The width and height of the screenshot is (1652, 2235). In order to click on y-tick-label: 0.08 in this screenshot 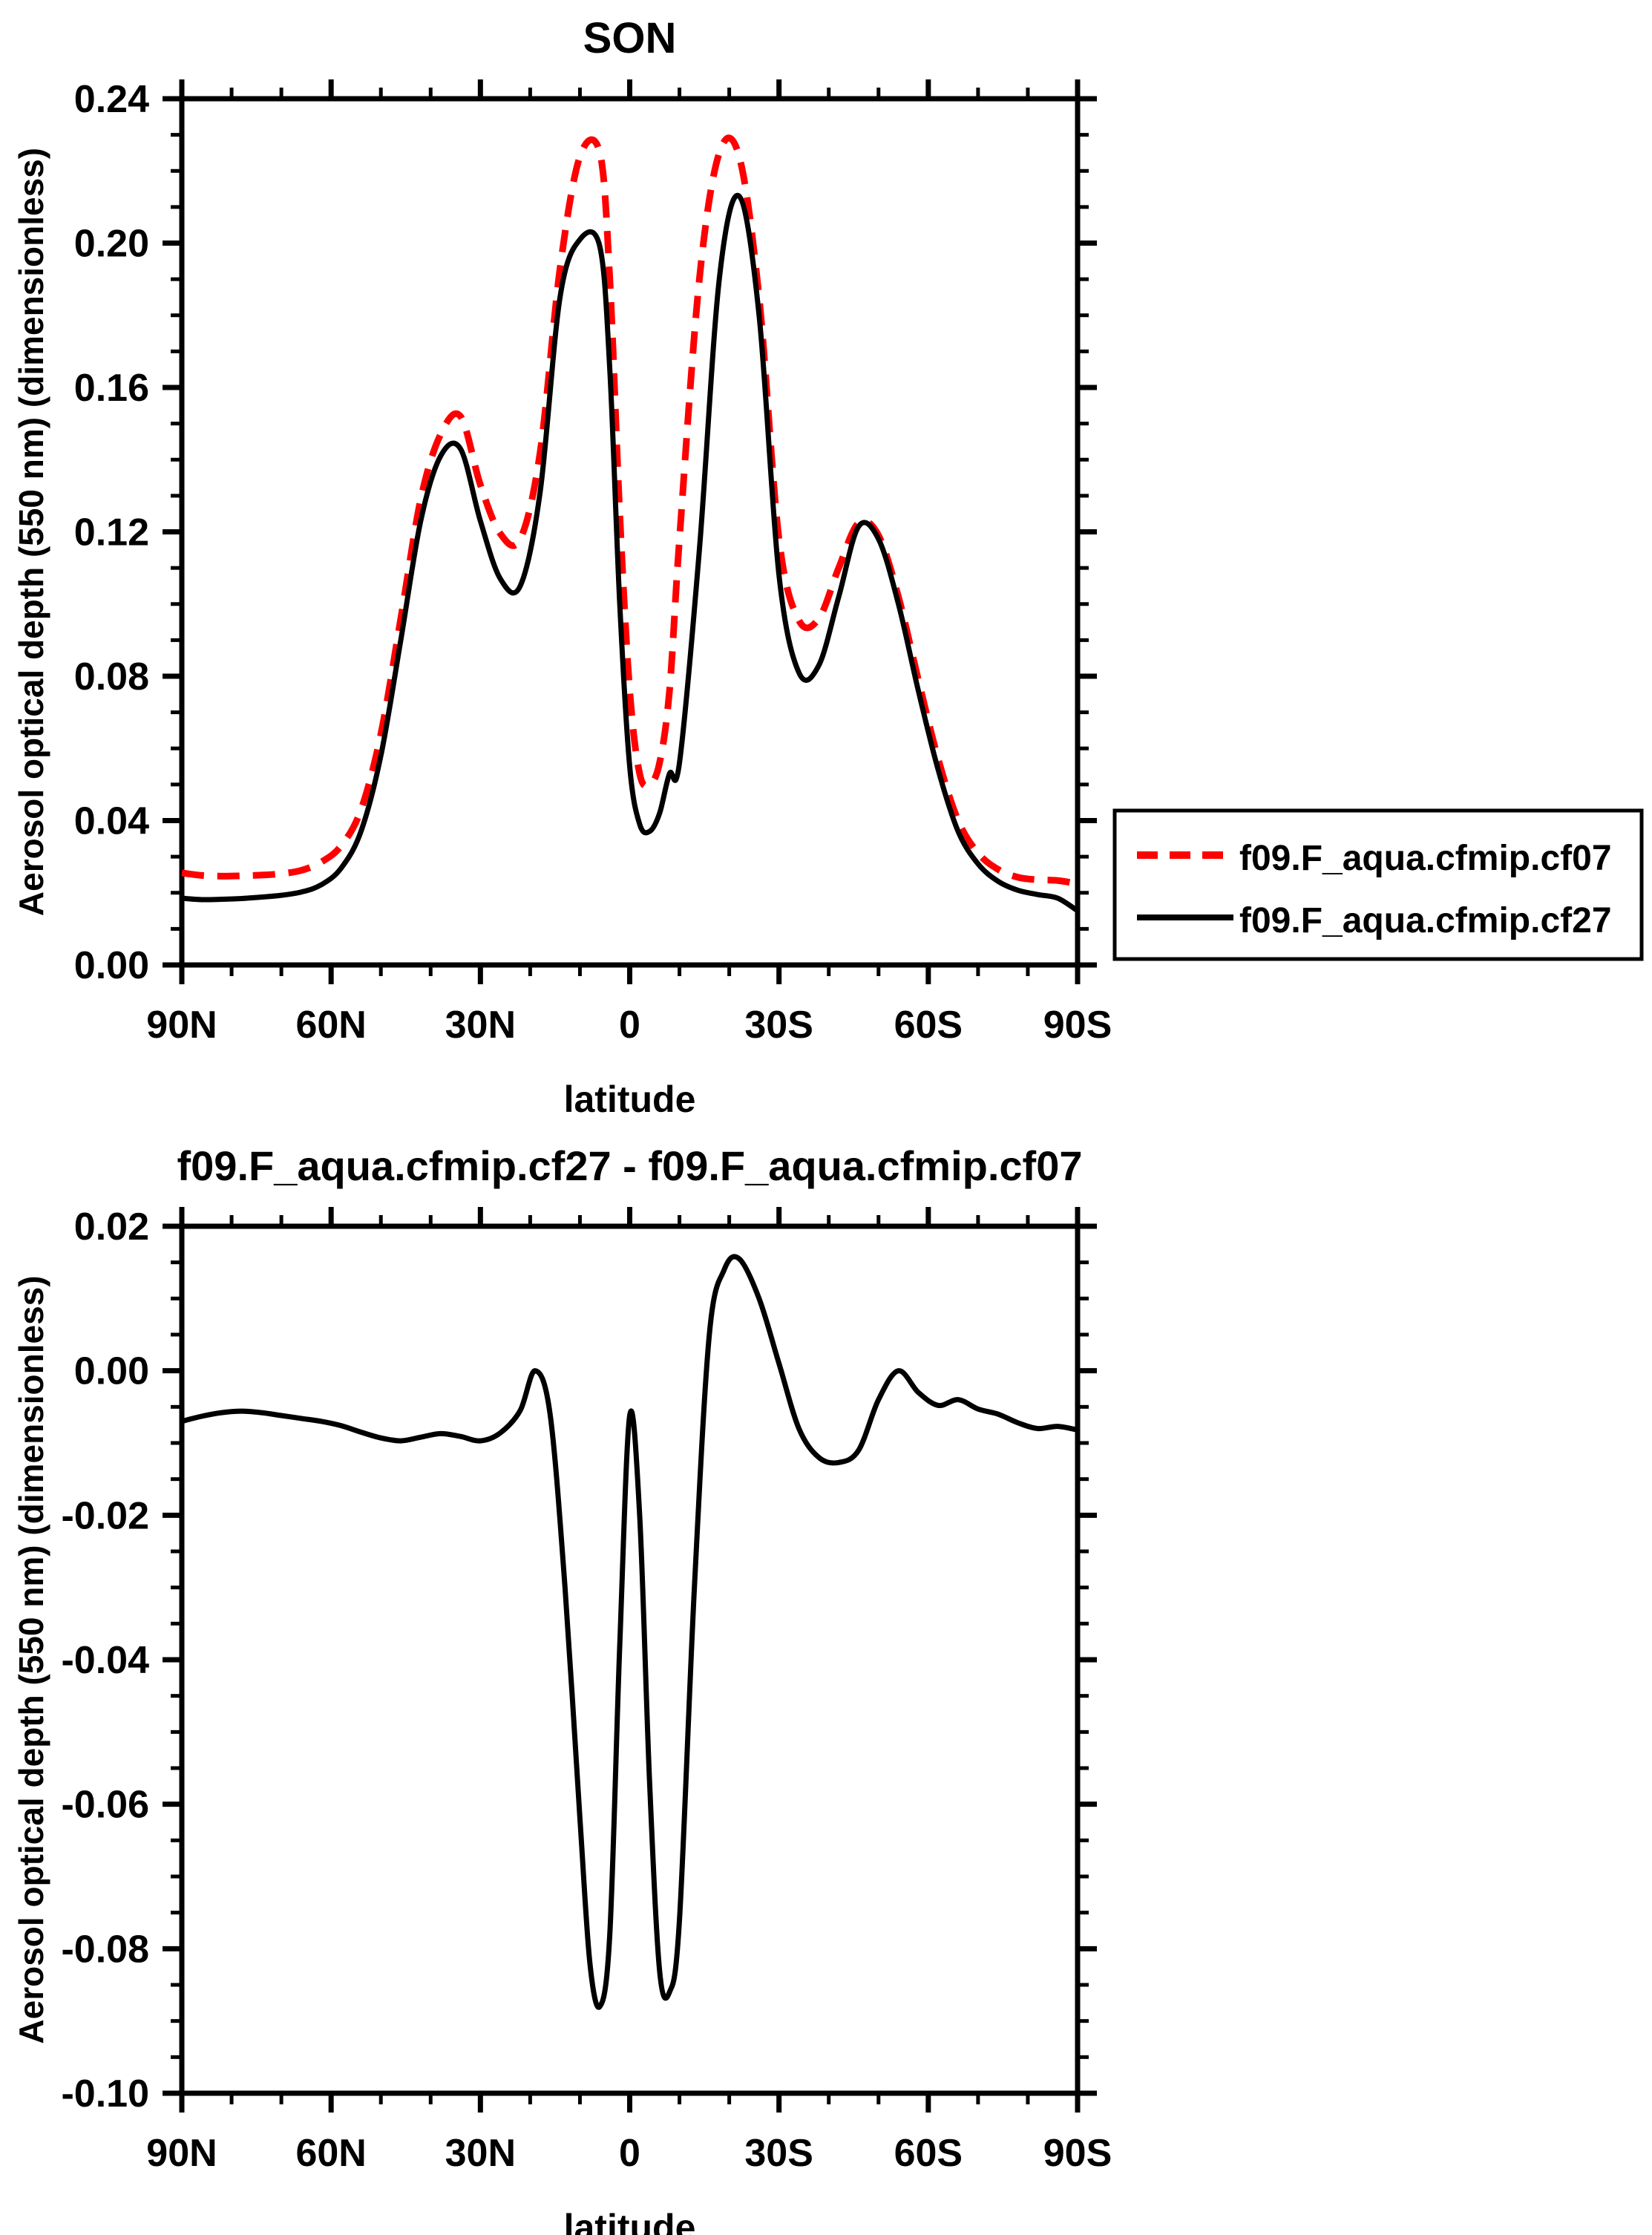, I will do `click(111, 677)`.